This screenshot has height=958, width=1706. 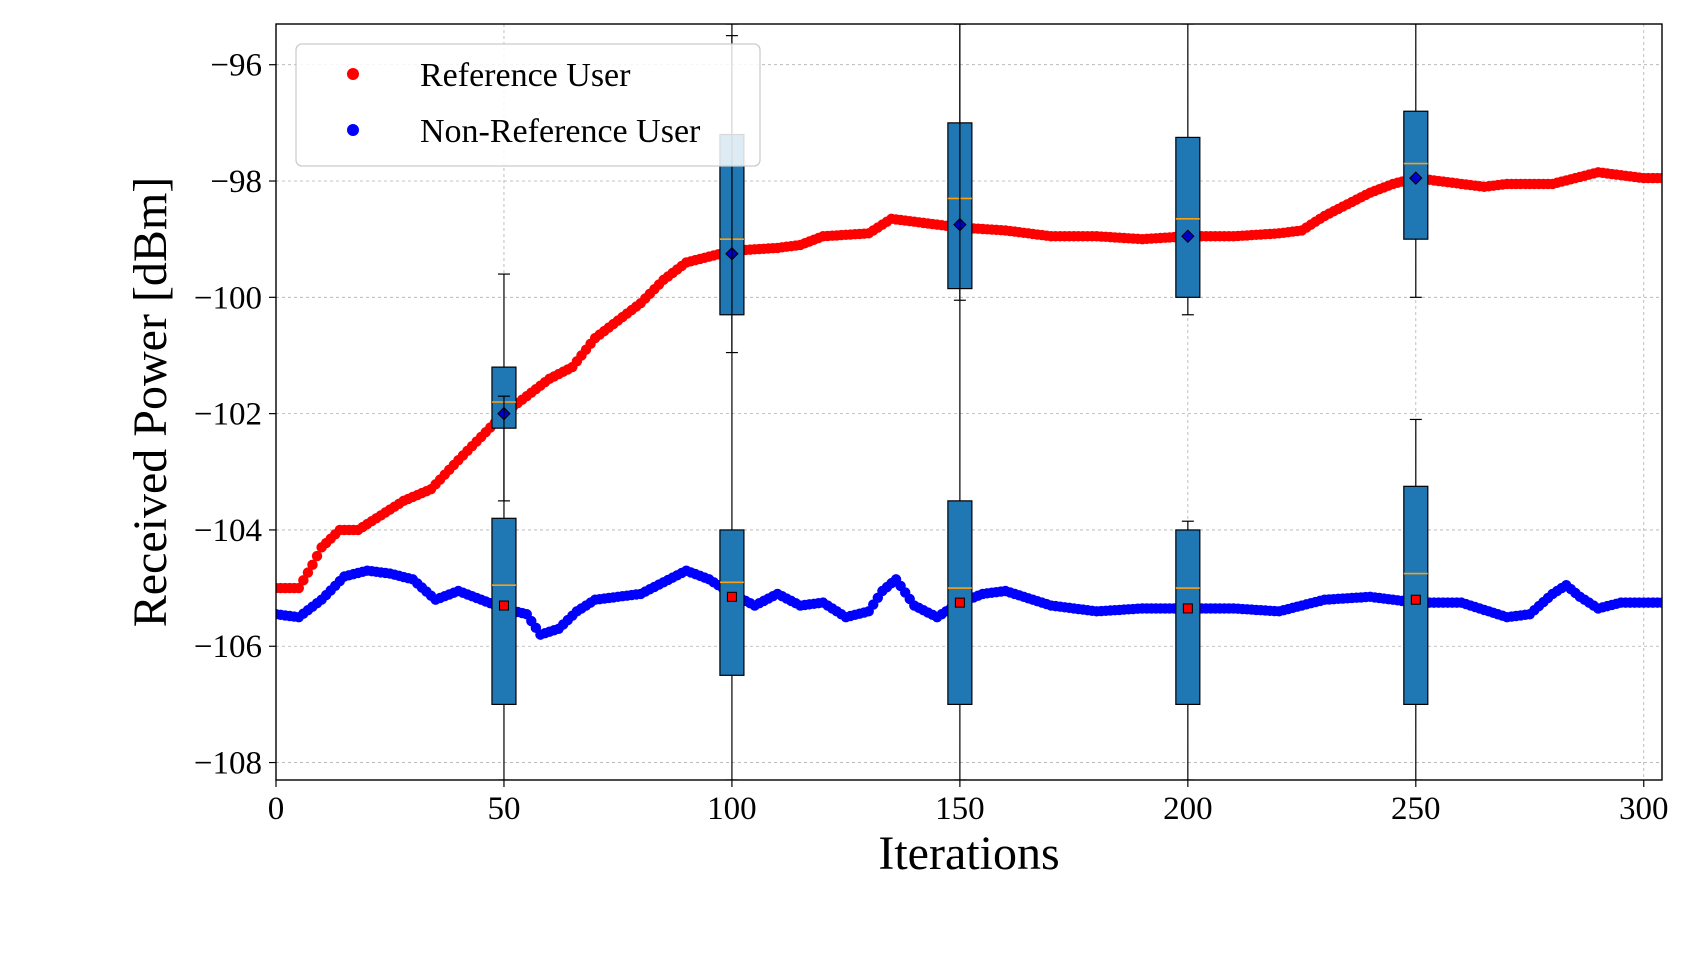 I want to click on y-tick-label: −106, so click(x=228, y=647).